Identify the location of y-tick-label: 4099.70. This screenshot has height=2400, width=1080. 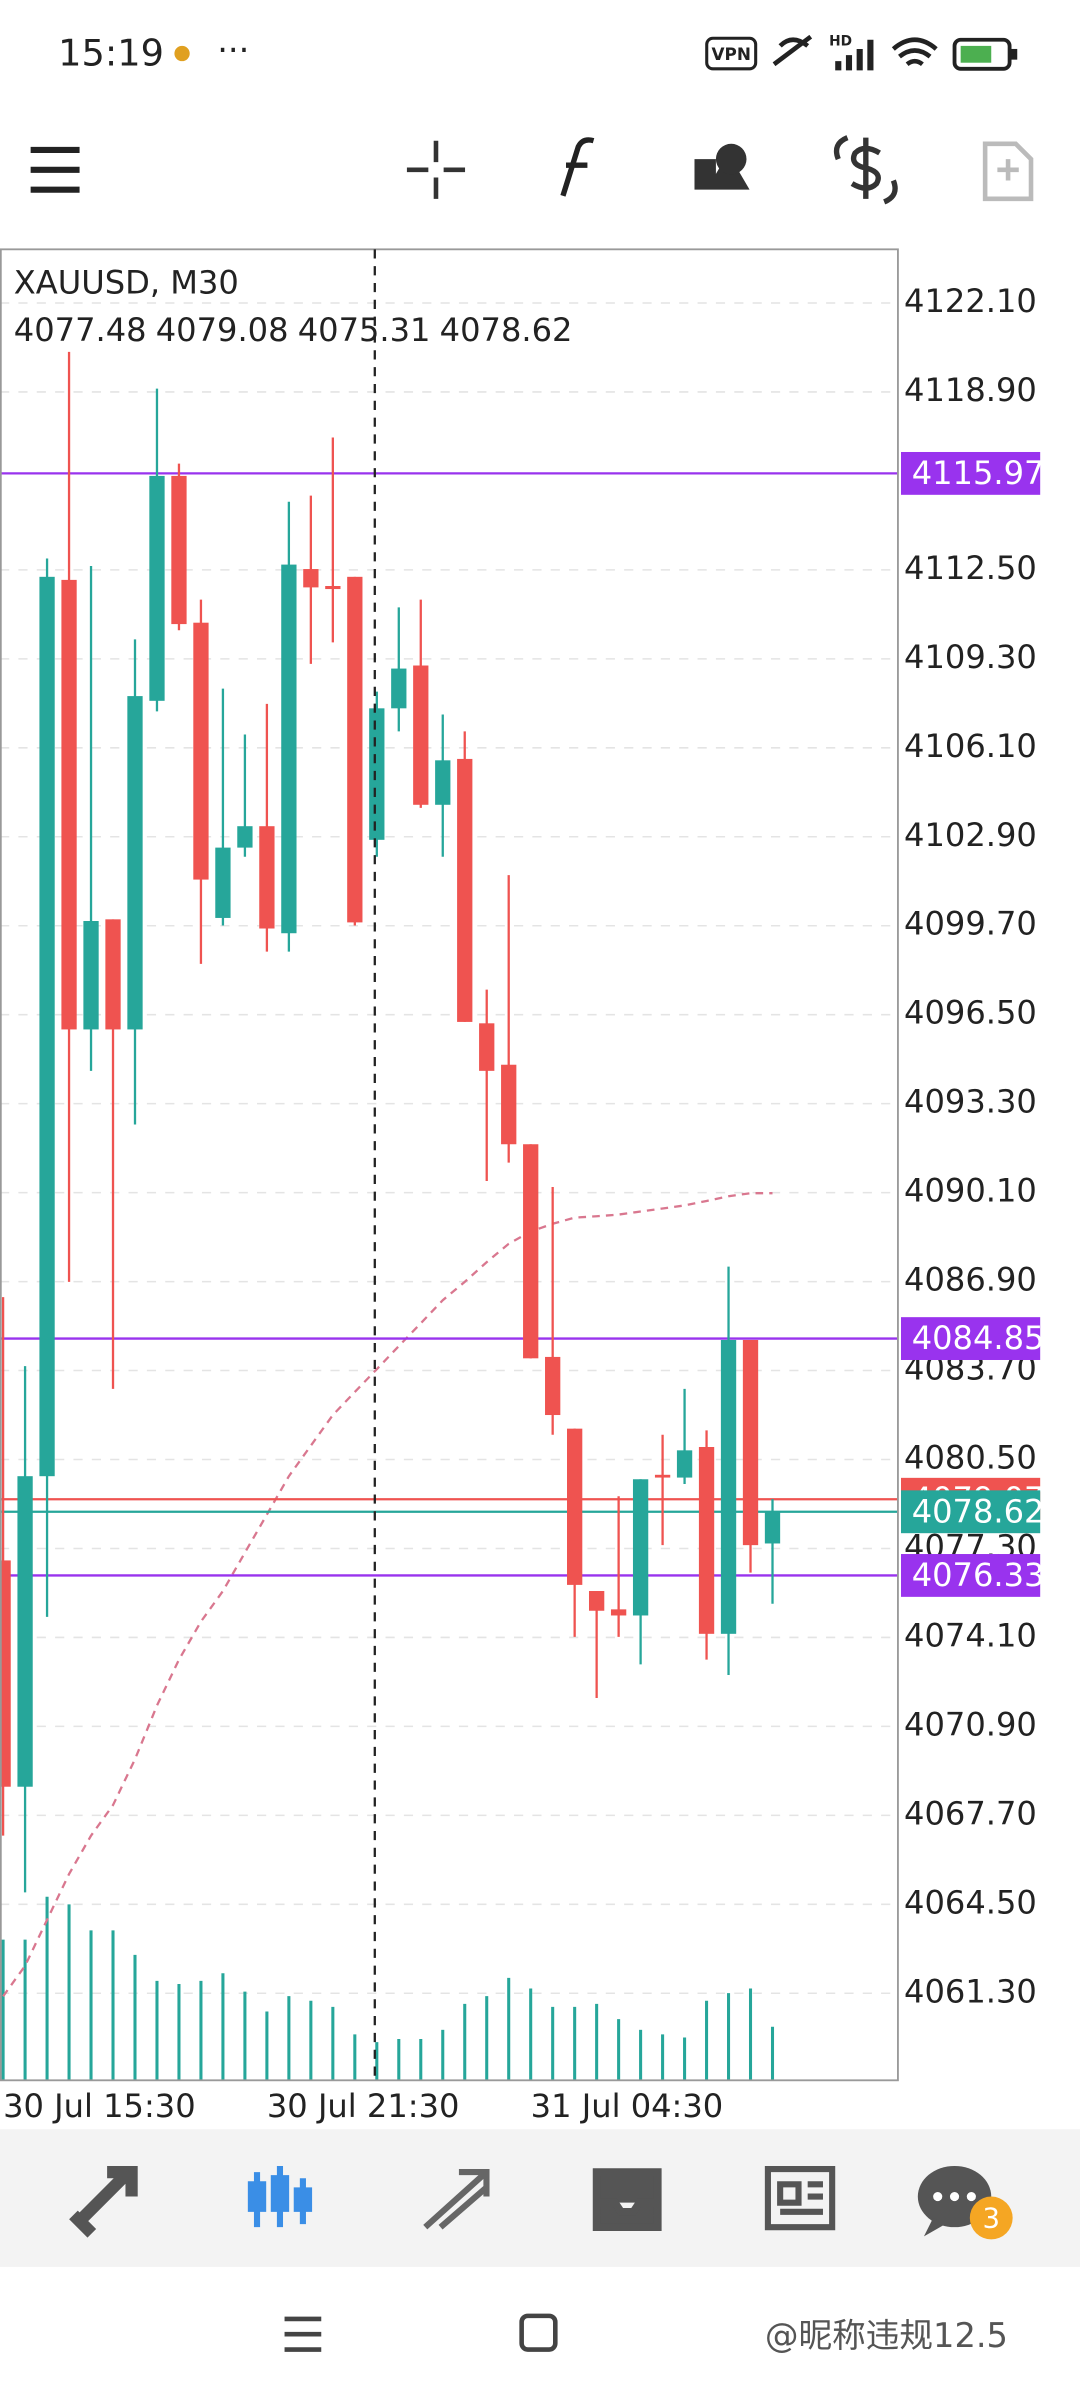
(970, 924).